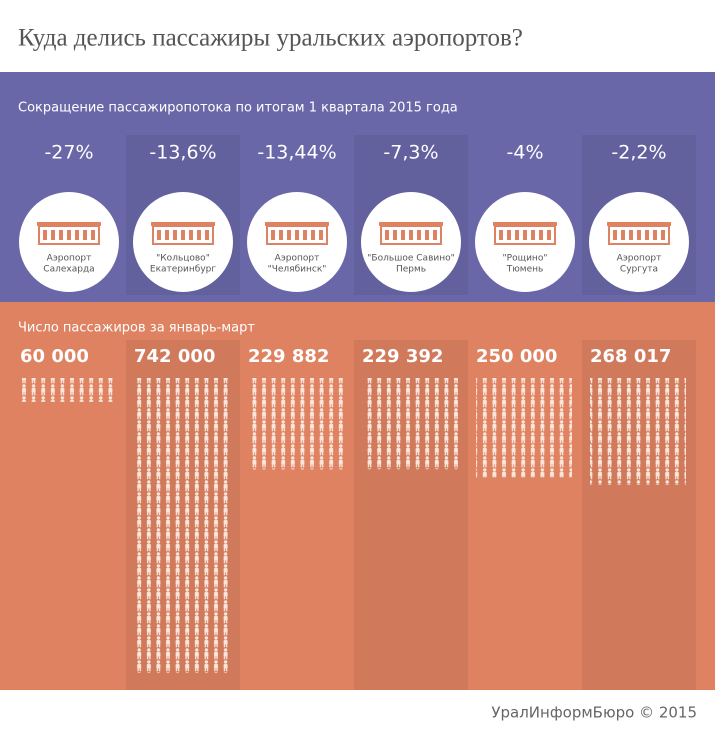 This screenshot has width=715, height=741. Describe the element at coordinates (297, 270) in the screenshot. I see `airport-name: "Челябинск"` at that location.